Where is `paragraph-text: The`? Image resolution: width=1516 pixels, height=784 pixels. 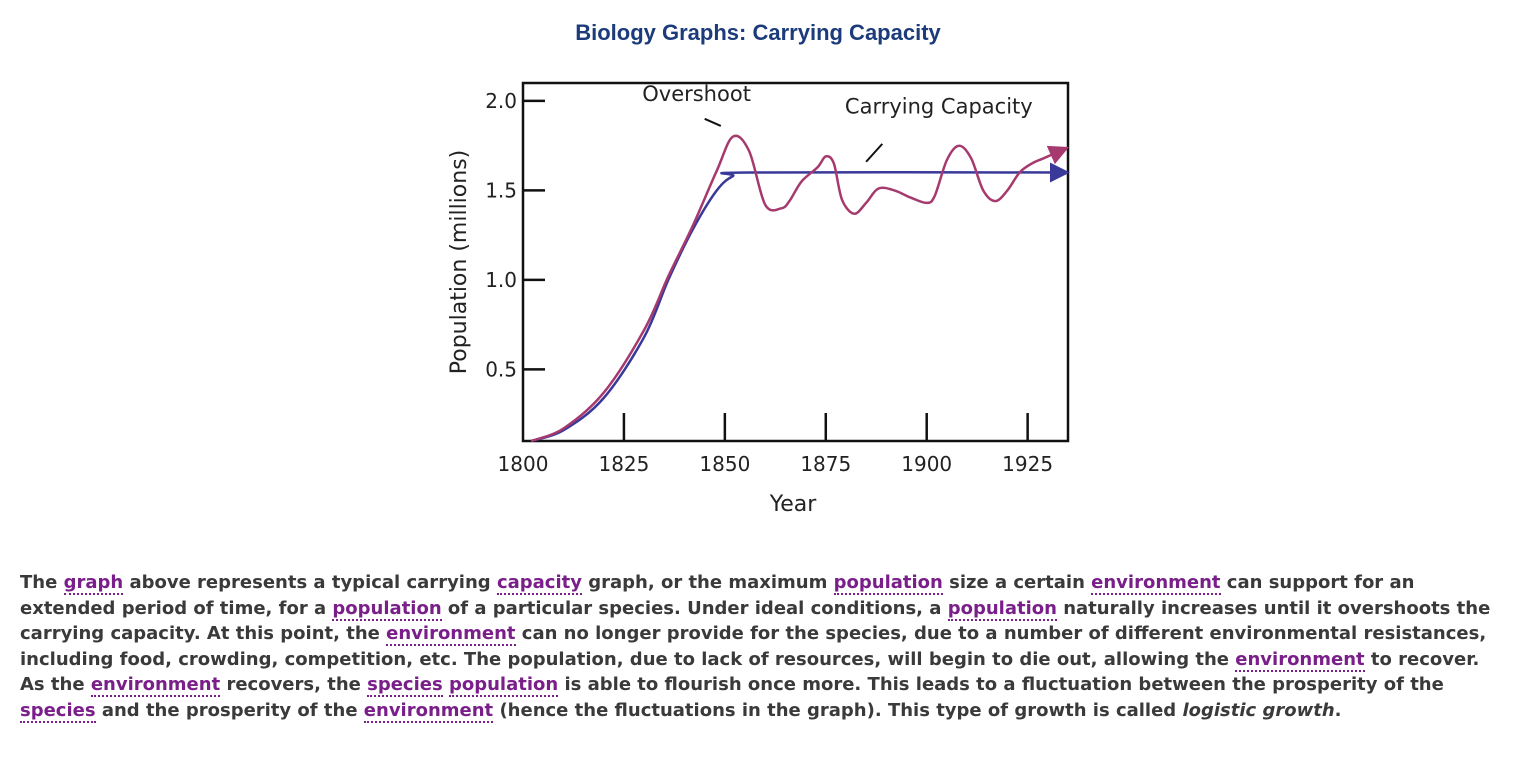 paragraph-text: The is located at coordinates (42, 582).